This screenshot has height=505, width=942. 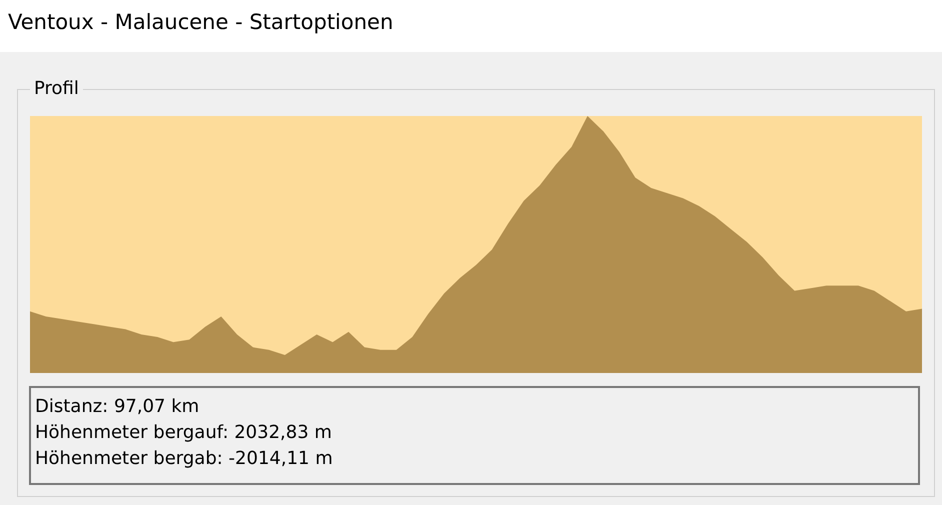 I want to click on text: Höhenmeter bergab: -2014,11 m, so click(x=184, y=459).